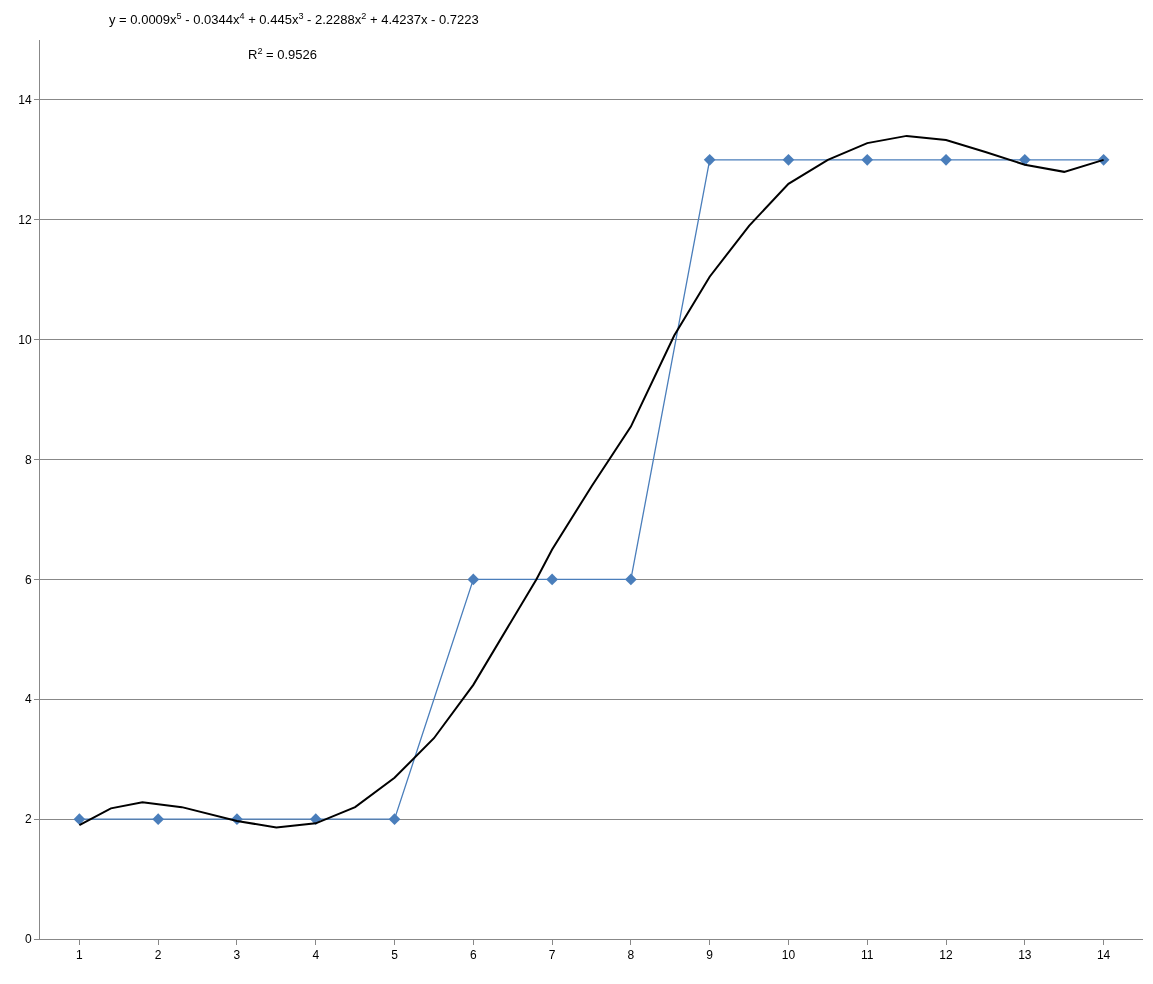  Describe the element at coordinates (946, 955) in the screenshot. I see `x-tick-label: 12` at that location.